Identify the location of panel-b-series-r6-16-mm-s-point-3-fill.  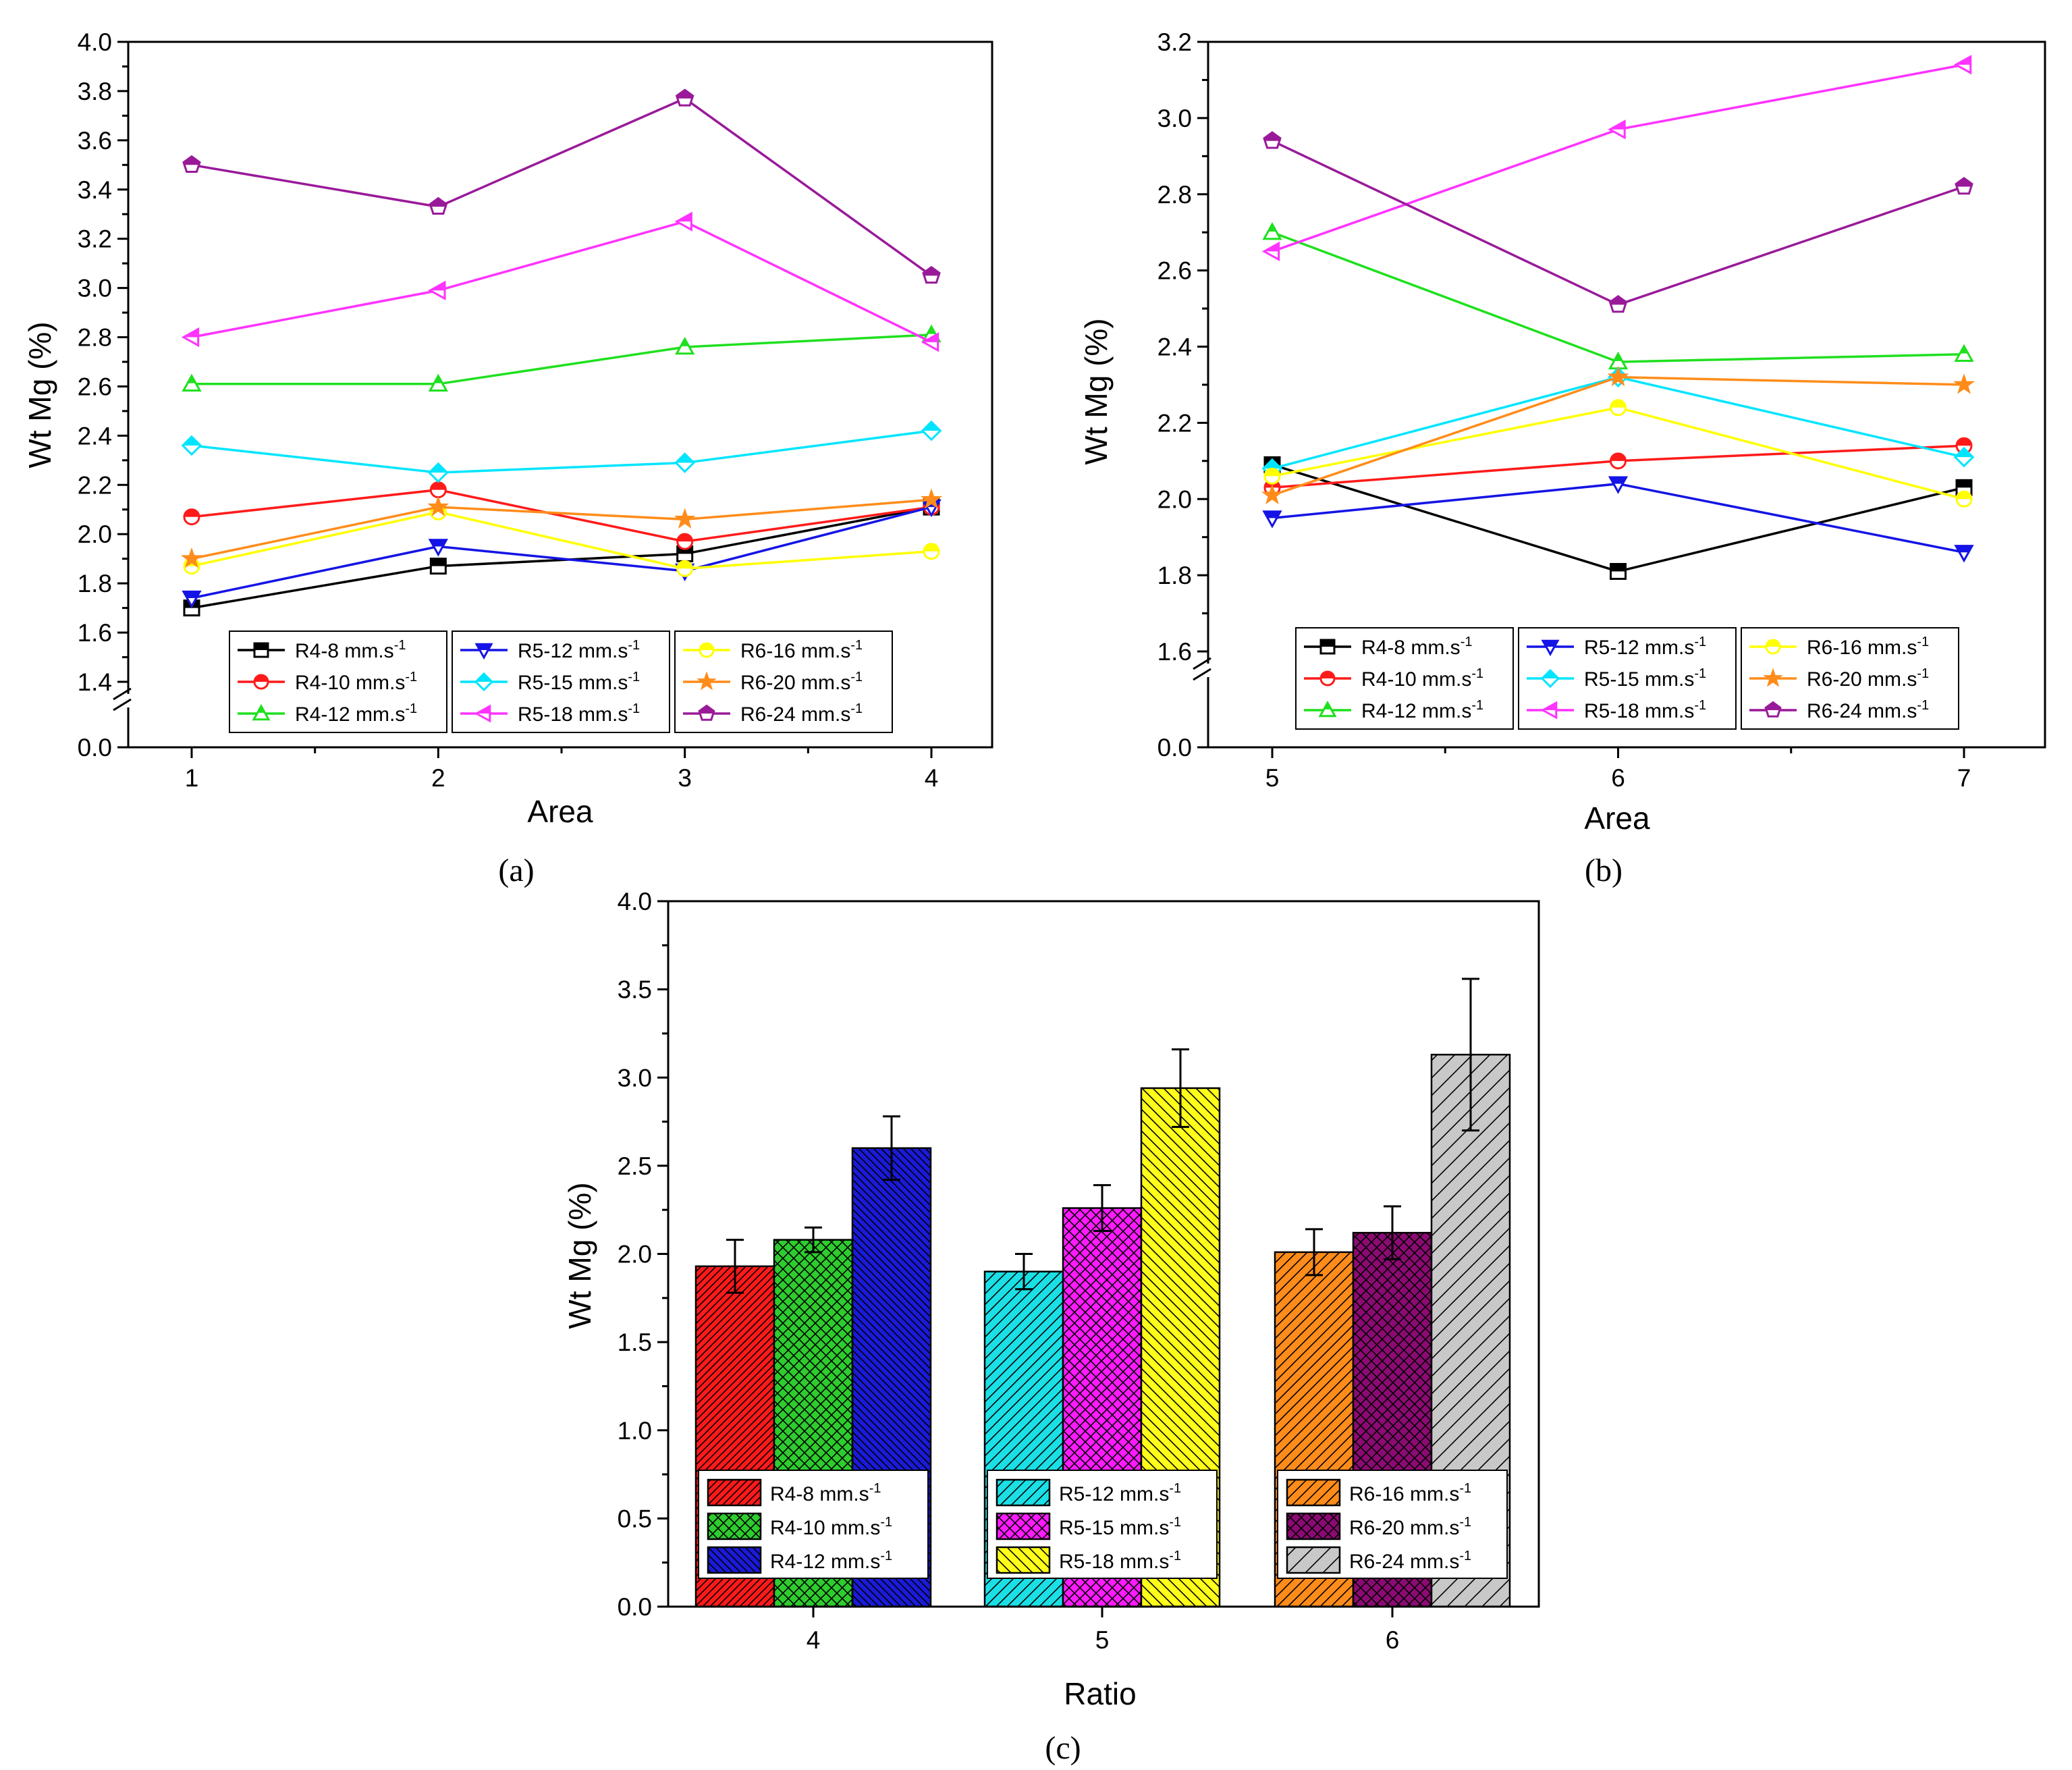
(1964, 495).